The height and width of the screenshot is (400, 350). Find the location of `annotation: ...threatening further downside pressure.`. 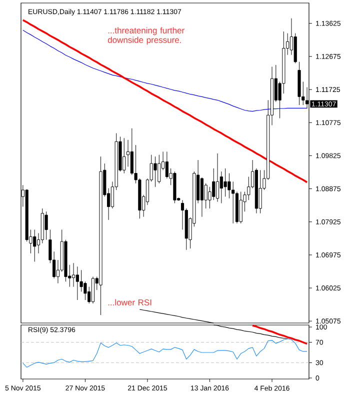

annotation: ...threatening further downside pressure. is located at coordinates (146, 36).